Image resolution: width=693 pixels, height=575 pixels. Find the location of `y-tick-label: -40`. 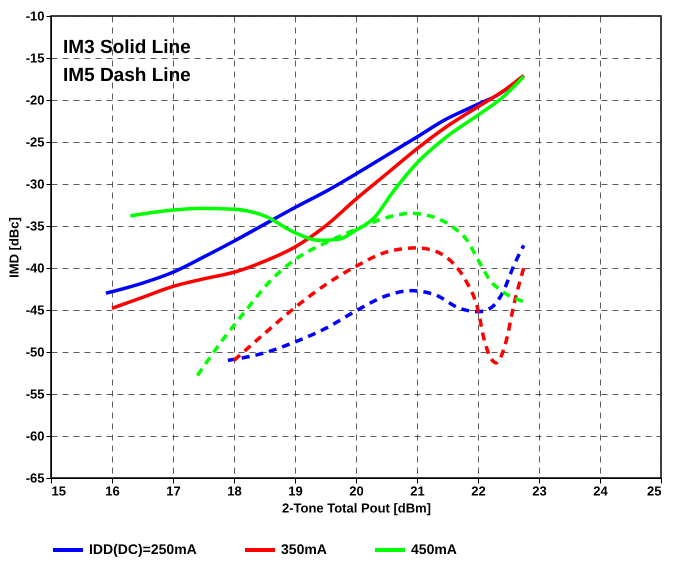

y-tick-label: -40 is located at coordinates (35, 268).